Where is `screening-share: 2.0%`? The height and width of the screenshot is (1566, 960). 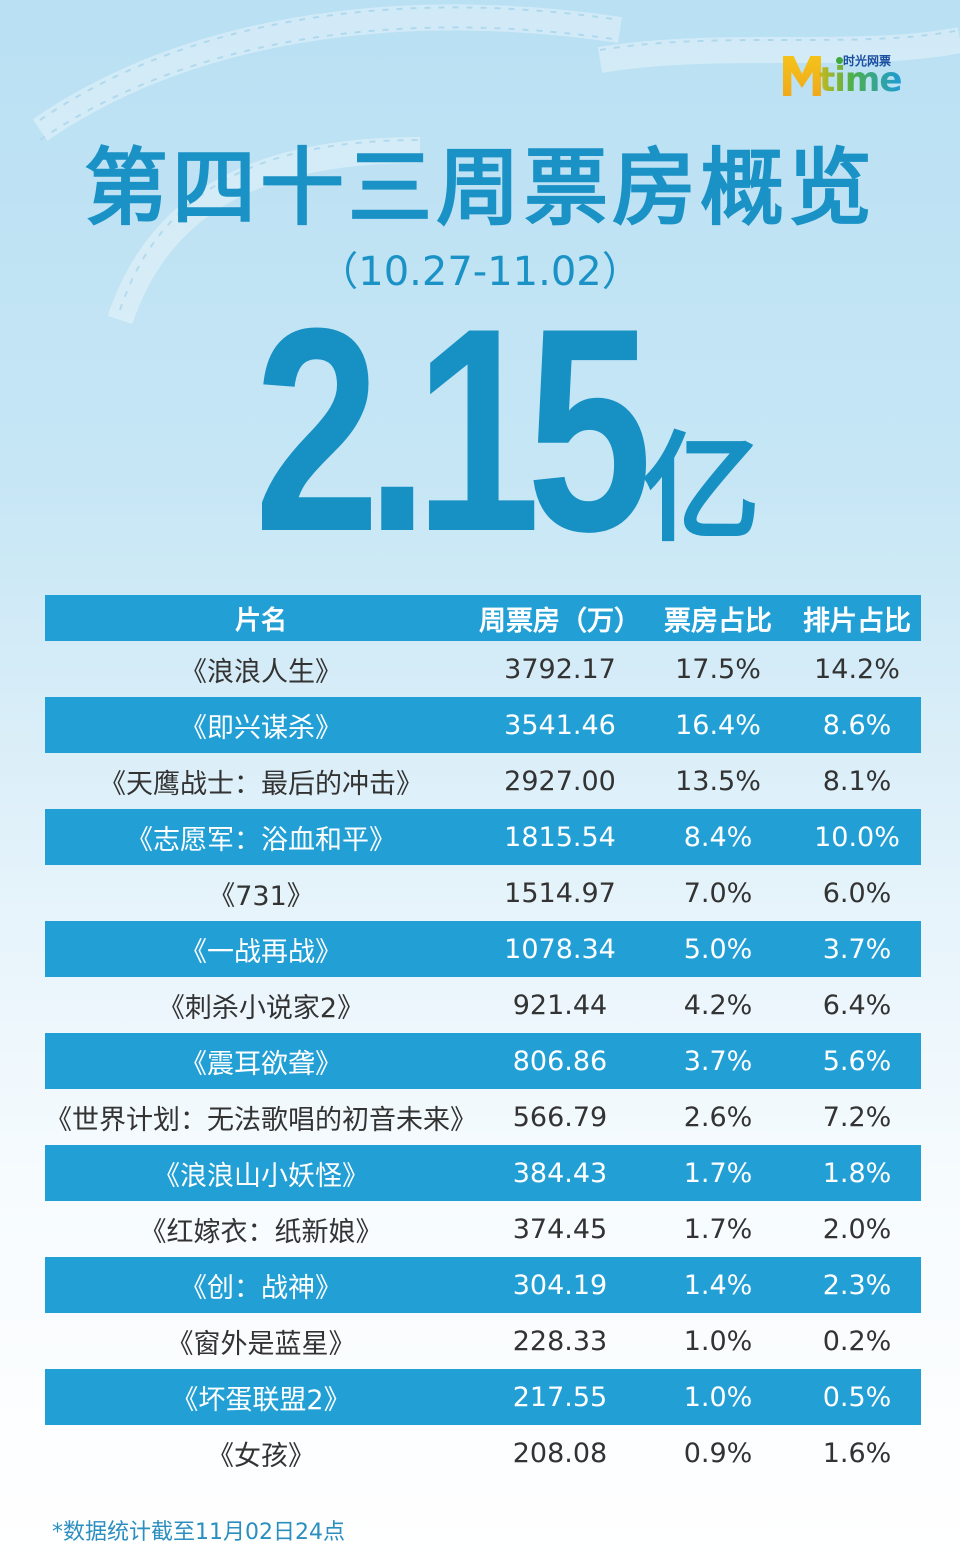
screening-share: 2.0% is located at coordinates (857, 1229).